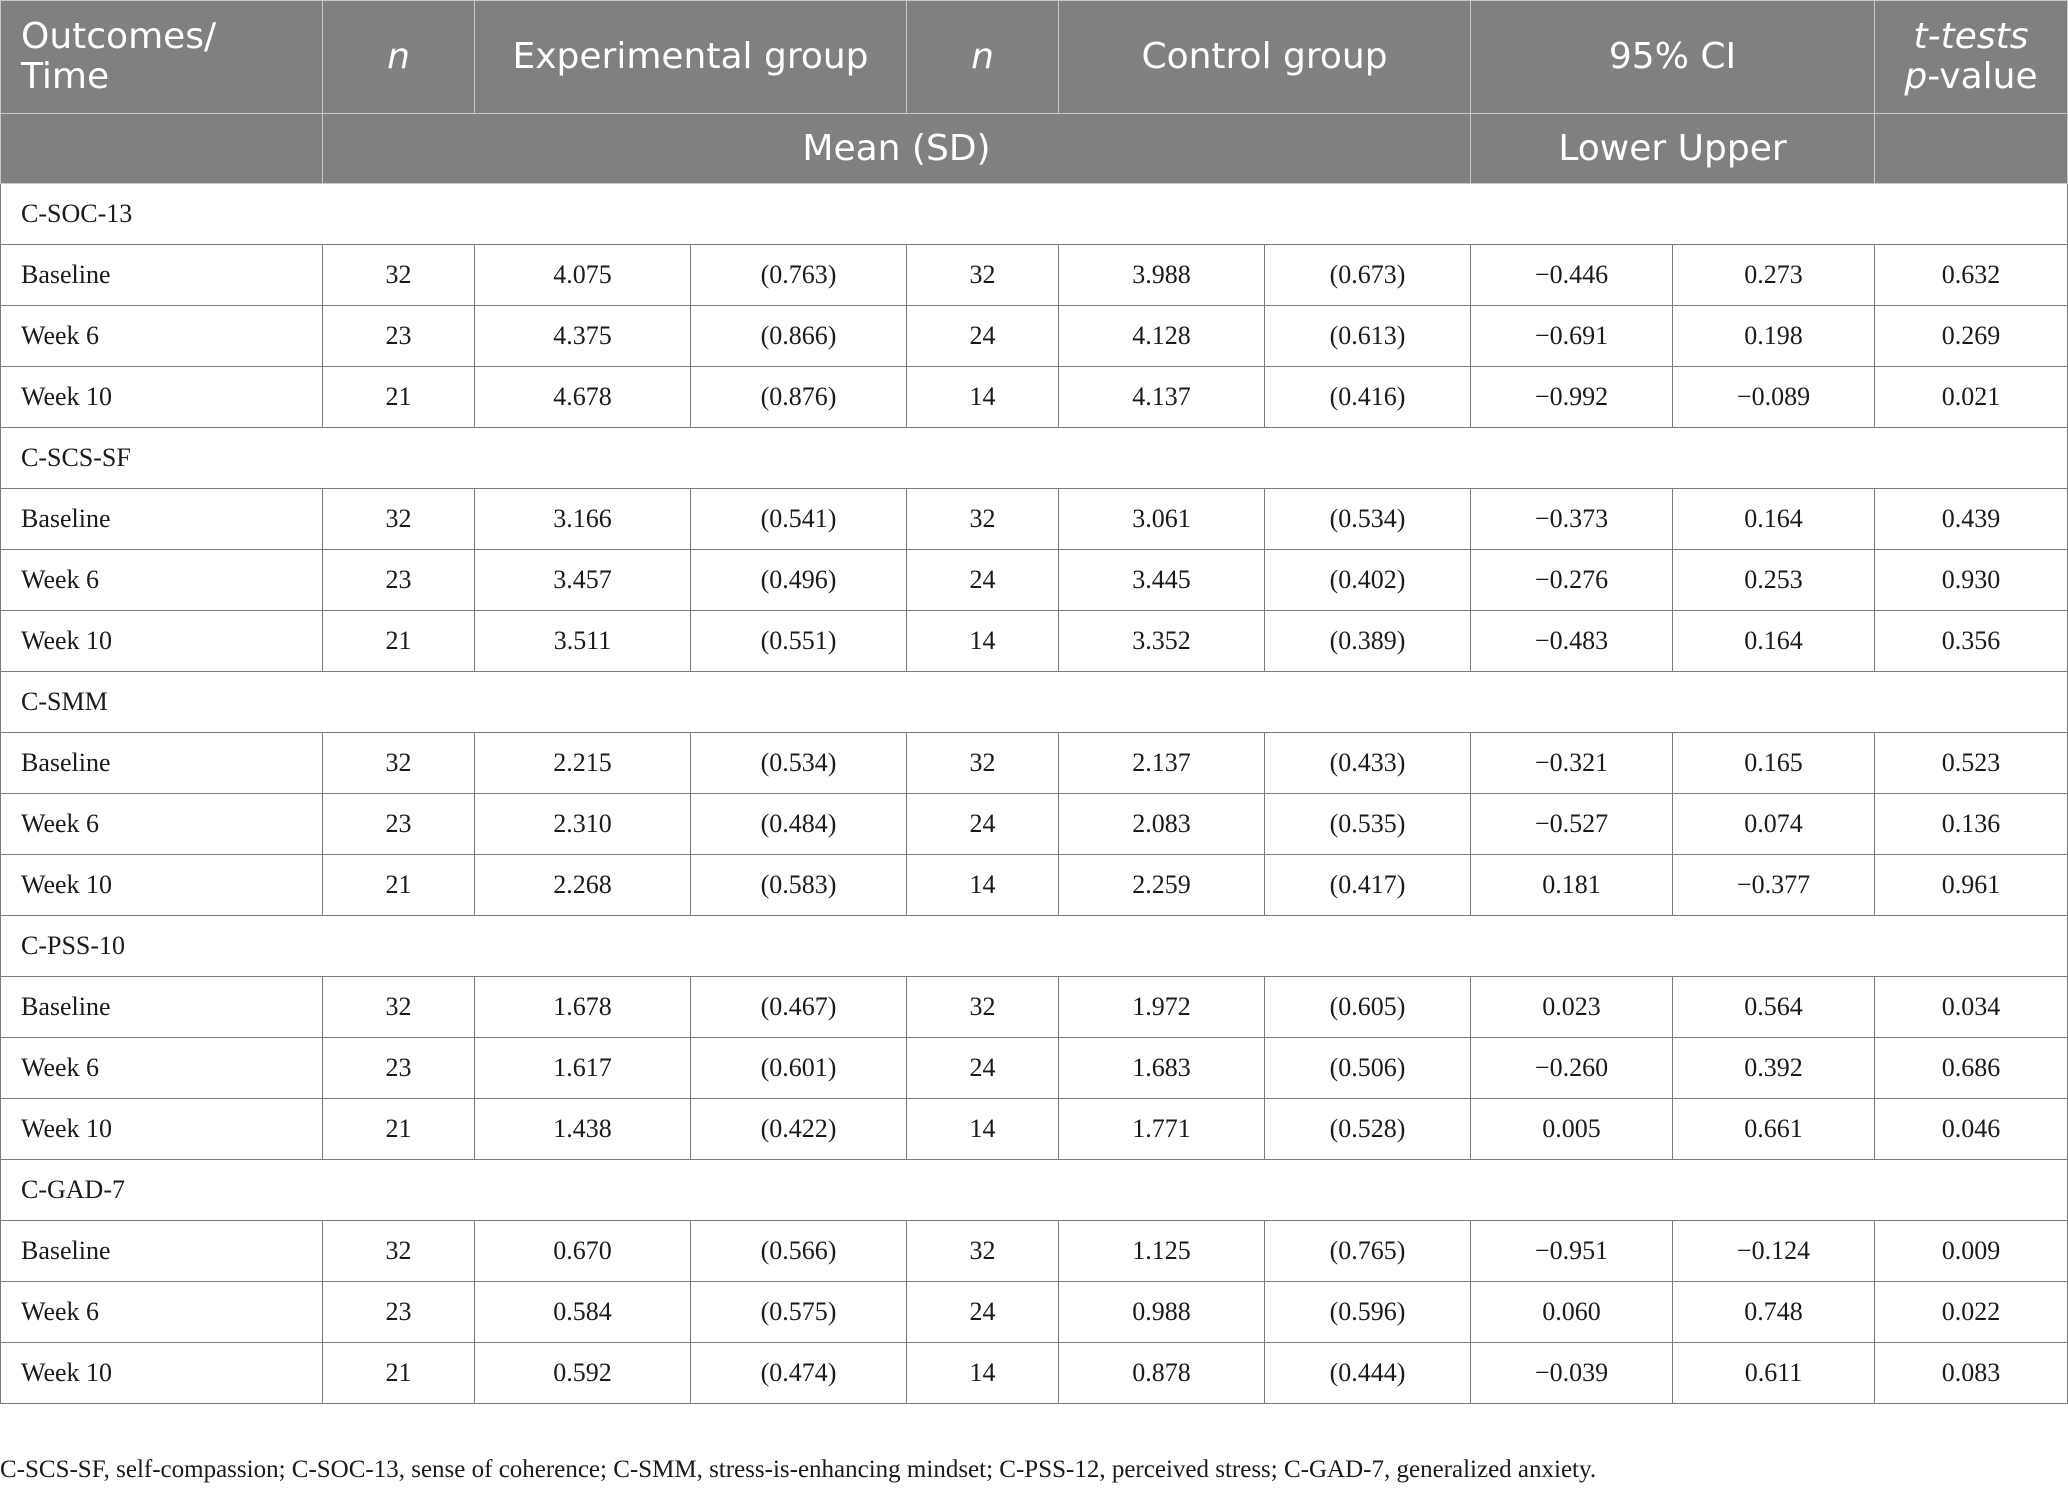  What do you see at coordinates (582, 763) in the screenshot?
I see `cell-experimental-mean: 2.215` at bounding box center [582, 763].